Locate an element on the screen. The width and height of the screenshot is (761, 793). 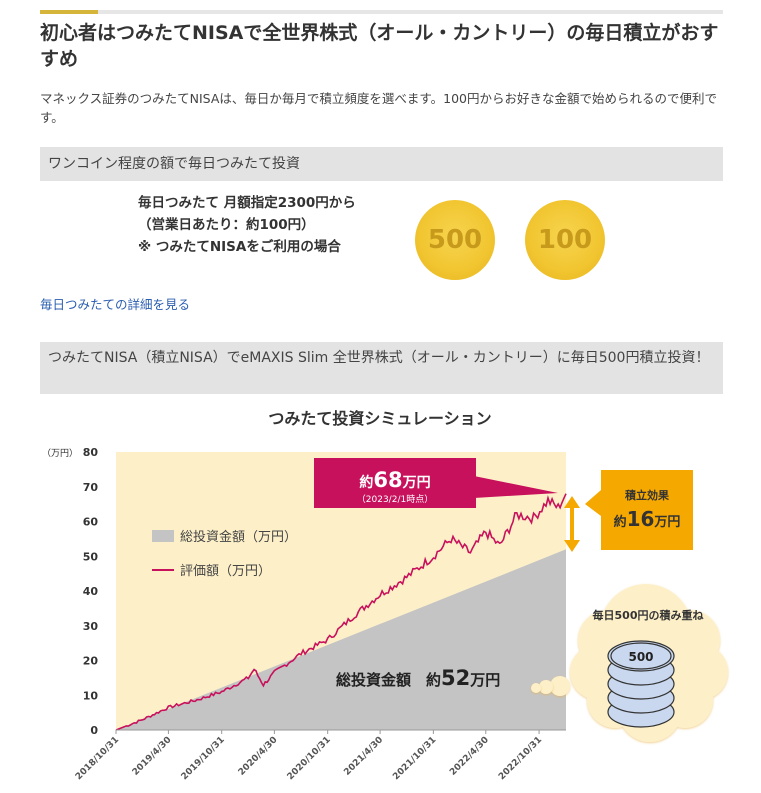
x-tick-label: 2022/10/31 is located at coordinates (520, 758).